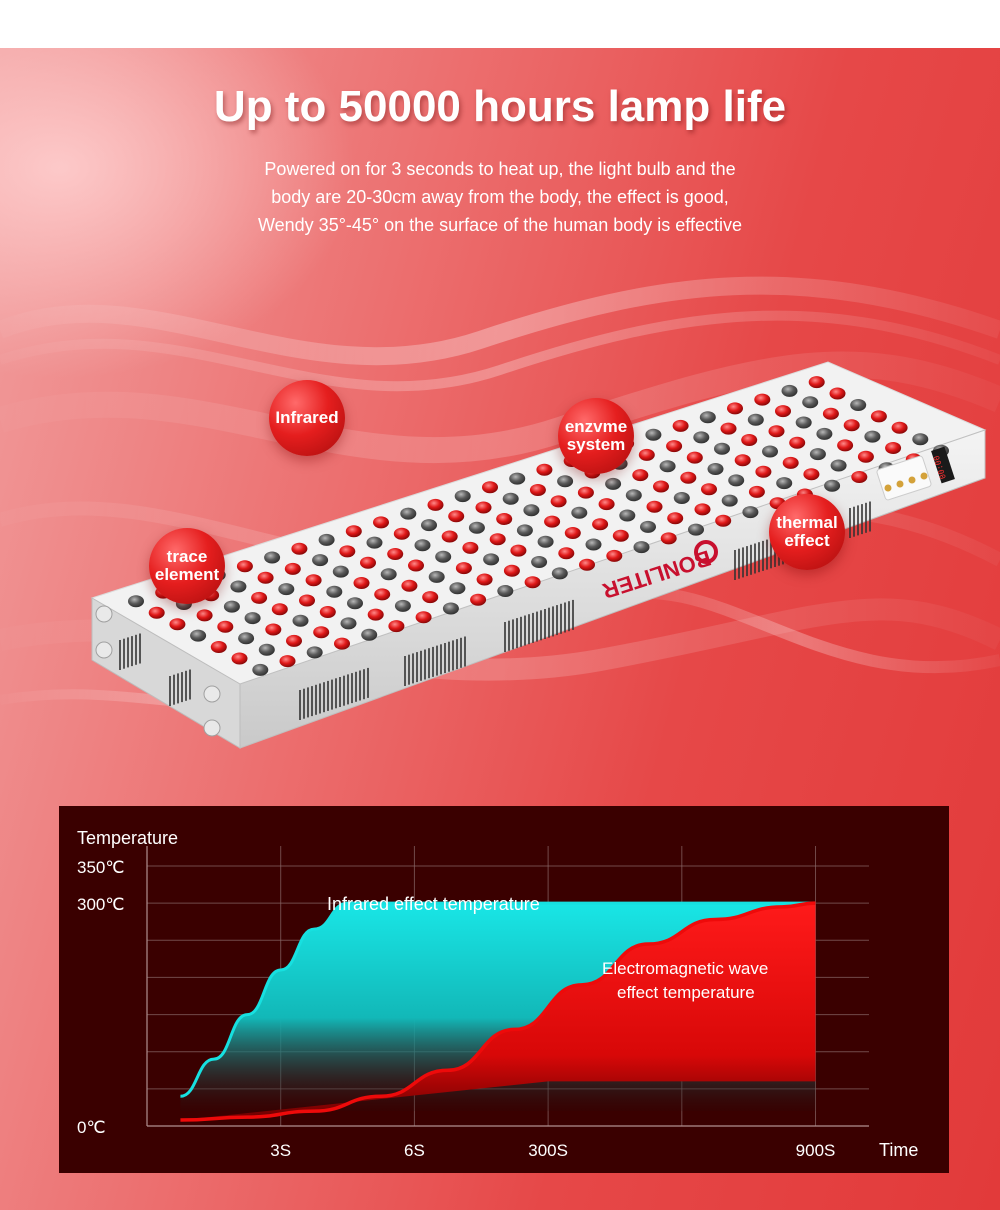 This screenshot has height=1210, width=1000. Describe the element at coordinates (596, 436) in the screenshot. I see `bubble-enzyme-system: enzvme system` at that location.